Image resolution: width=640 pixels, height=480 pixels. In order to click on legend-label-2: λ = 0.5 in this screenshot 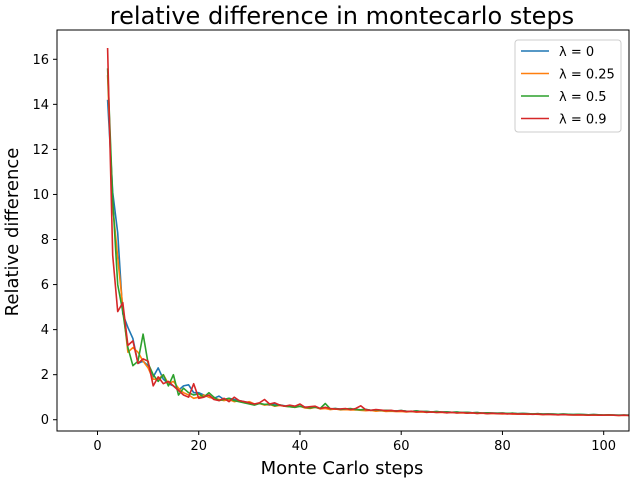, I will do `click(583, 97)`.